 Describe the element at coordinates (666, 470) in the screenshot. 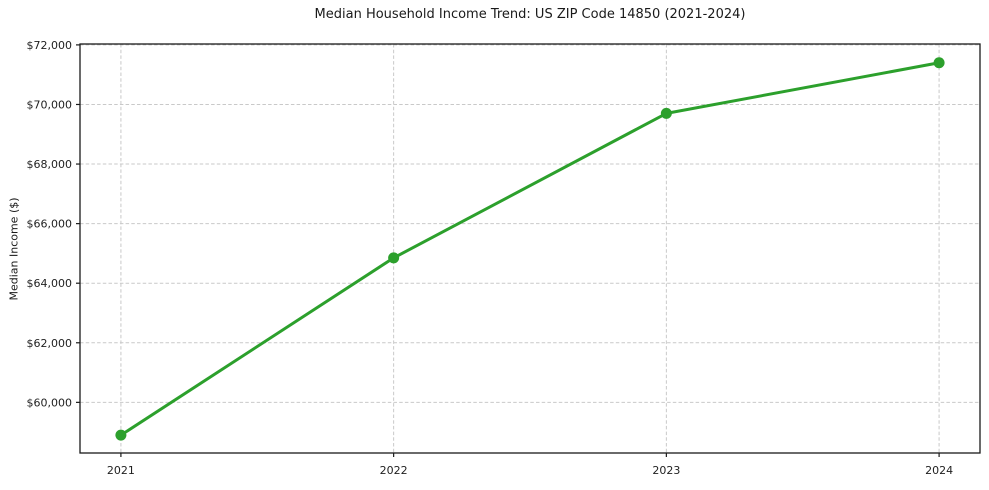

I see `x-tick-label: 2023` at that location.